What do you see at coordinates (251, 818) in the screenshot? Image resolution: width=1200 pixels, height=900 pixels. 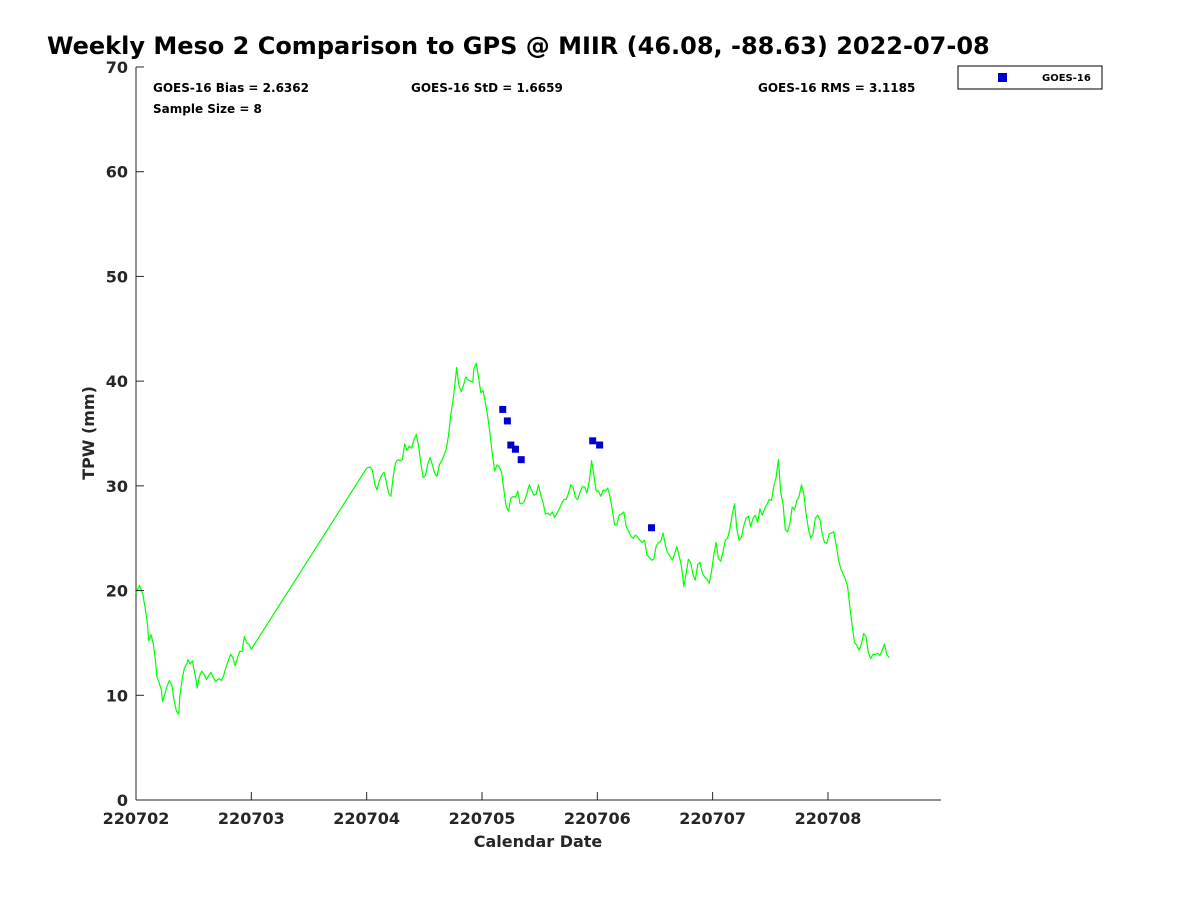 I see `x-tick-label: 220703` at bounding box center [251, 818].